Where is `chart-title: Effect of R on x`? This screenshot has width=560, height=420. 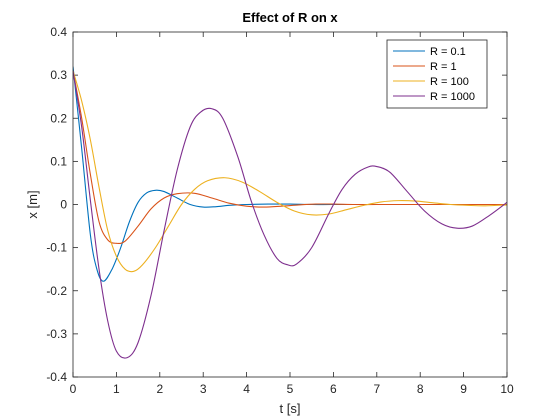
chart-title: Effect of R on x is located at coordinates (290, 17).